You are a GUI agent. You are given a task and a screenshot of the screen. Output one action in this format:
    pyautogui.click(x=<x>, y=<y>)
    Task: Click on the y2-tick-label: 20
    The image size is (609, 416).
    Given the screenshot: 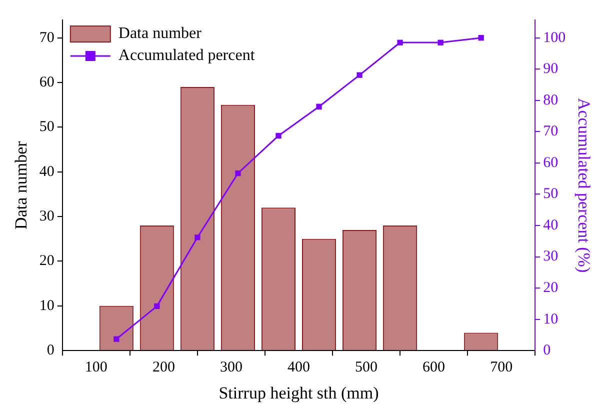 What is the action you would take?
    pyautogui.click(x=550, y=288)
    